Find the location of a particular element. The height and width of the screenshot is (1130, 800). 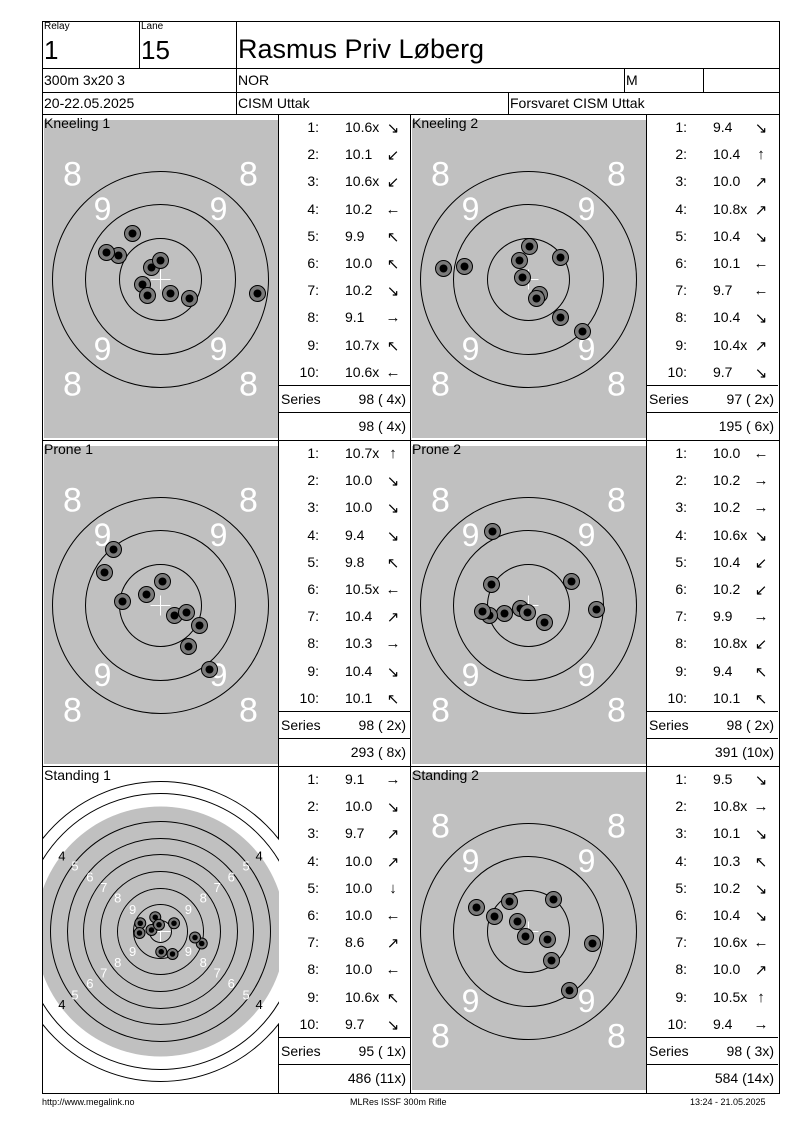

shot-score: 9.9 is located at coordinates (355, 235).